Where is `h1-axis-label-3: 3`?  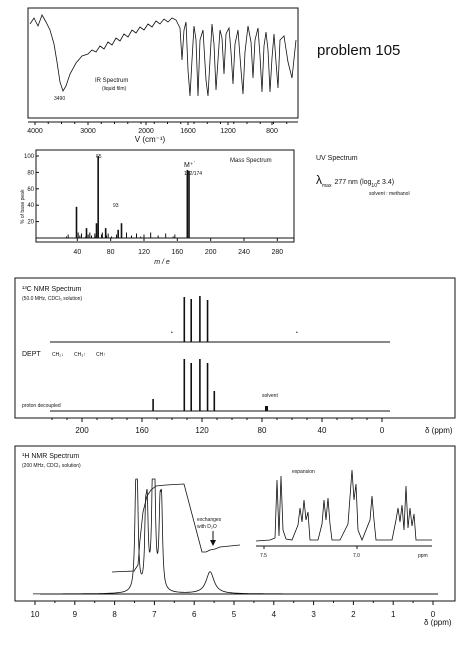
h1-axis-label-3: 3 is located at coordinates (313, 614).